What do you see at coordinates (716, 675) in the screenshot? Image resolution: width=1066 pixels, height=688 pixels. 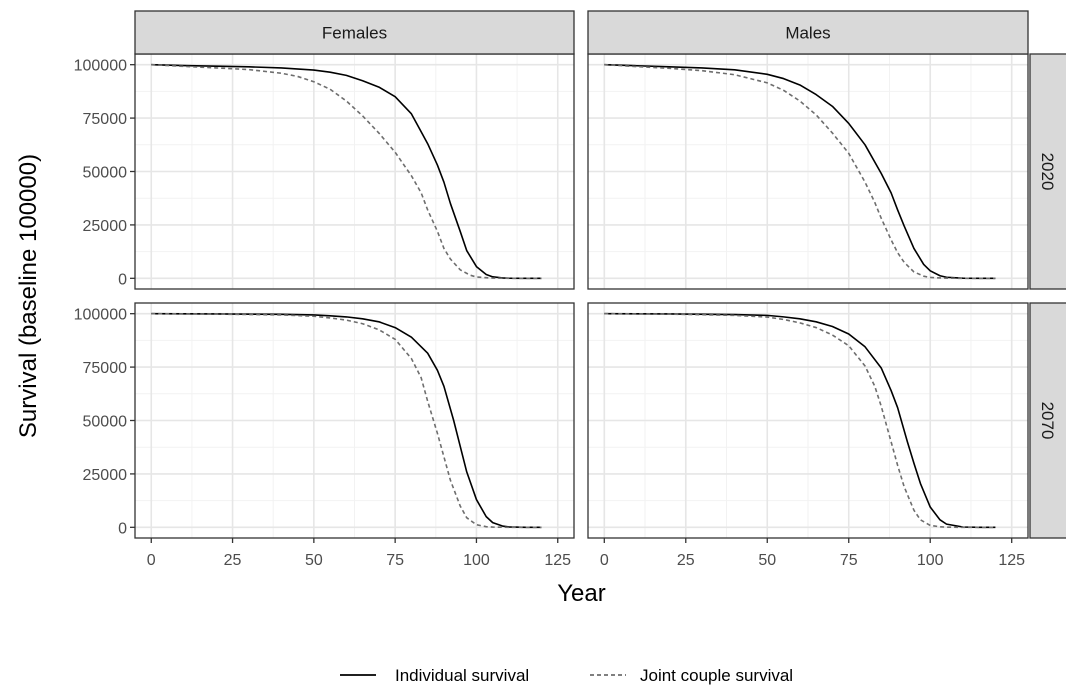 I see `legend-label: Joint couple survival` at bounding box center [716, 675].